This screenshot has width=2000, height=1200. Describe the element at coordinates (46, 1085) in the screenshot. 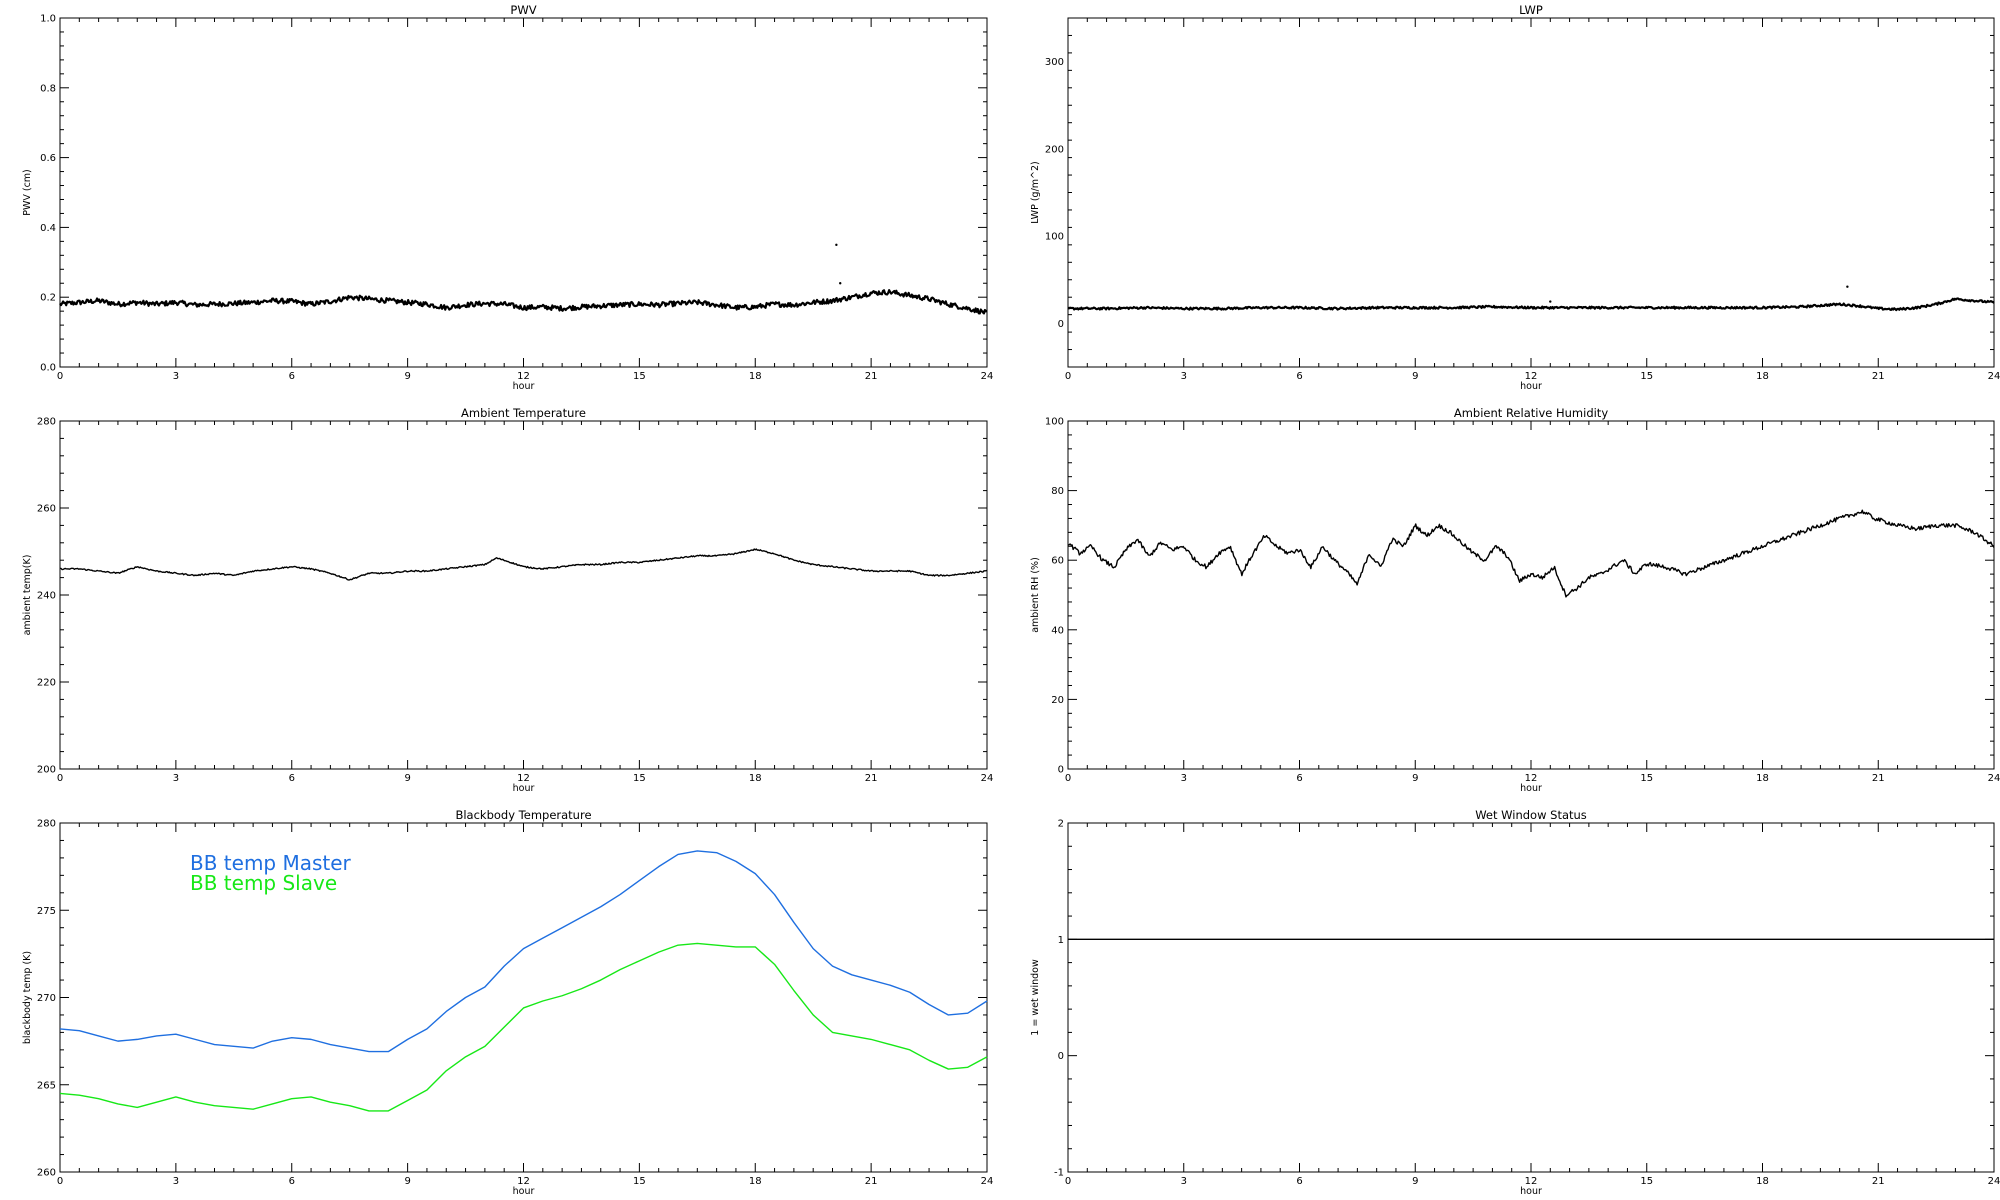

I see `y-tick-label: 265` at that location.